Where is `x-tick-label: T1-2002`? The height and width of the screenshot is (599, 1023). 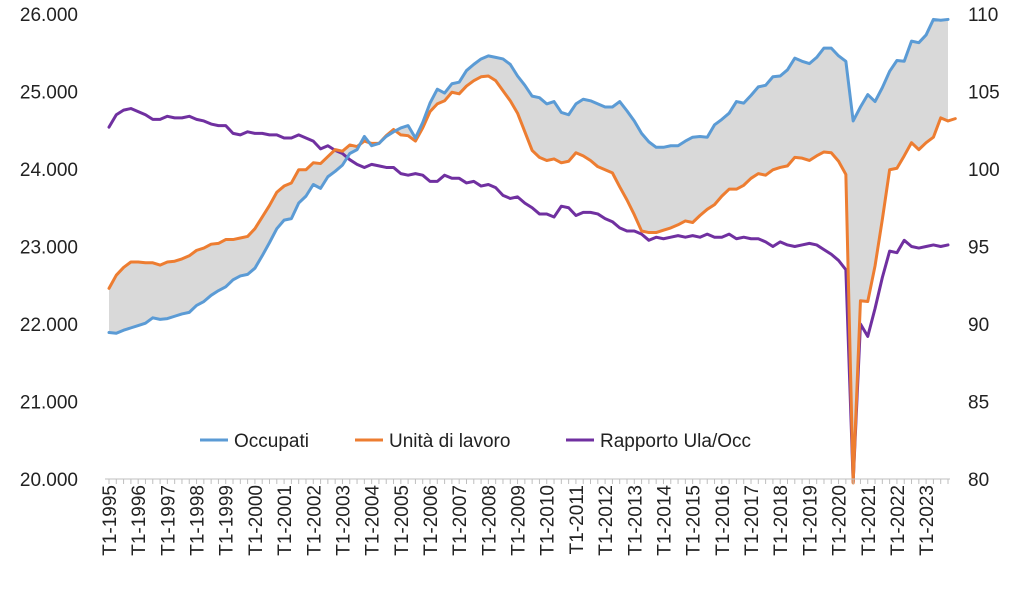
x-tick-label: T1-2002 is located at coordinates (314, 520).